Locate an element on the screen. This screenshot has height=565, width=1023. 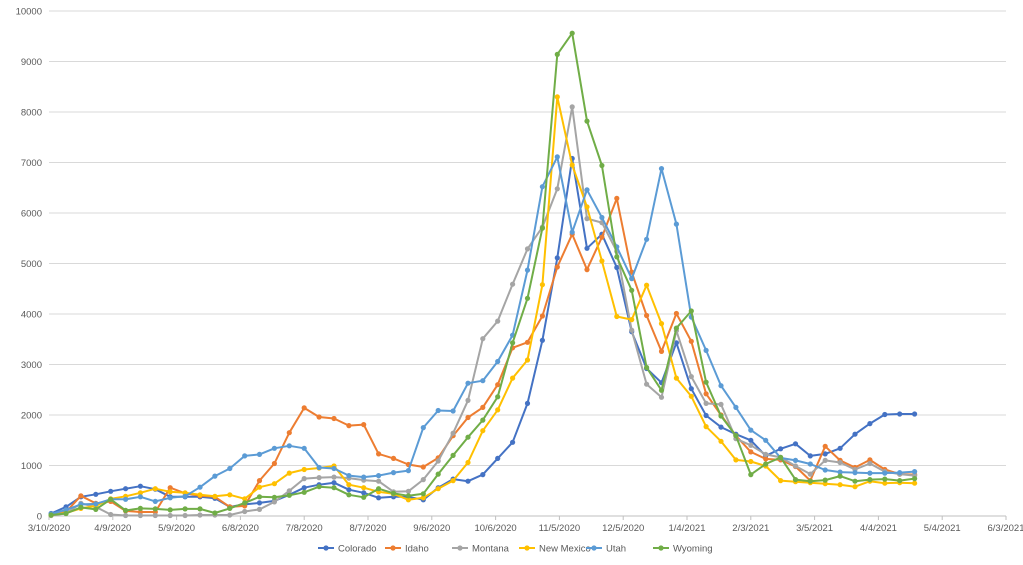
legend-item: Idaho is located at coordinates (407, 549).